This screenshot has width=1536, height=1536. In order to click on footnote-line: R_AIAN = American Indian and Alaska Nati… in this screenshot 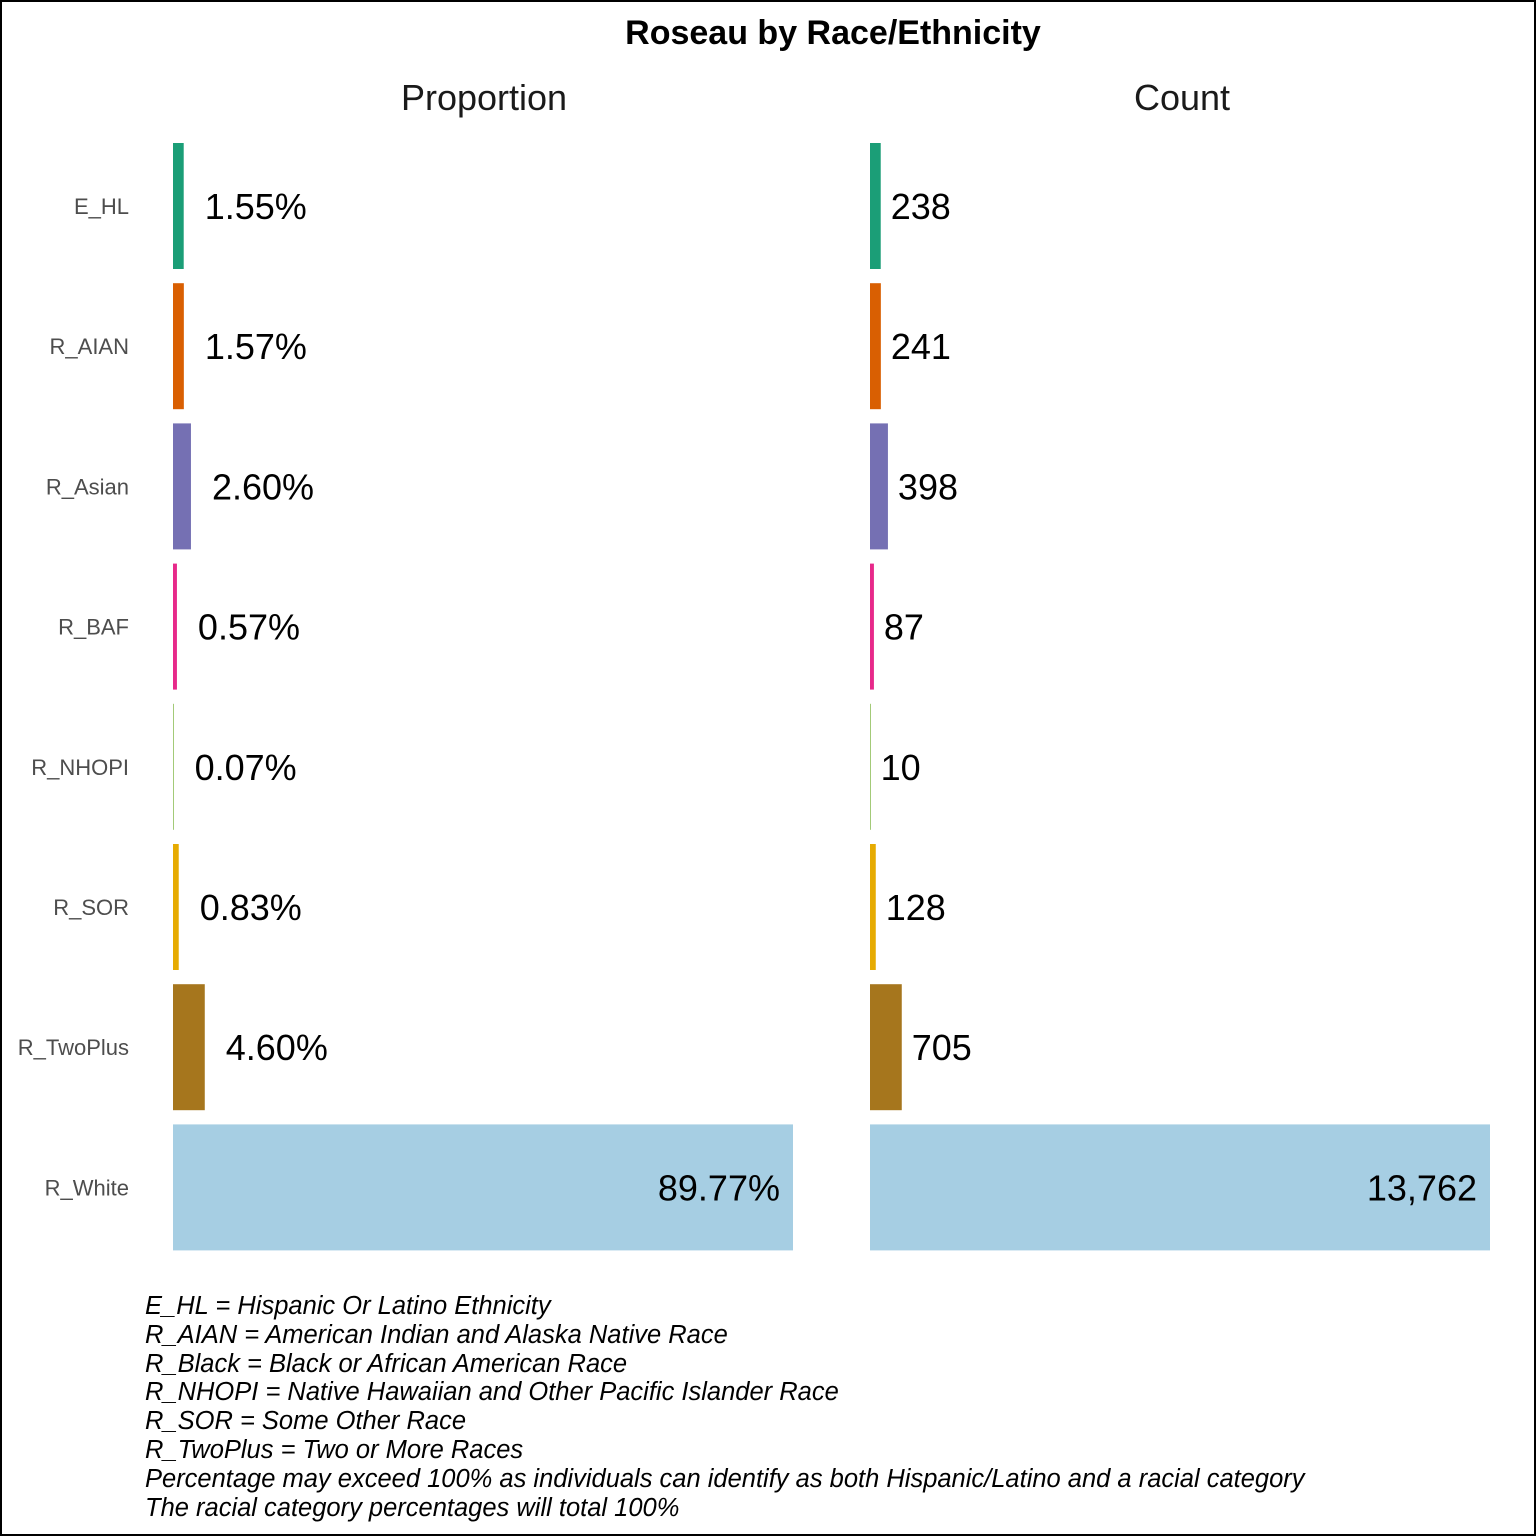, I will do `click(436, 1334)`.